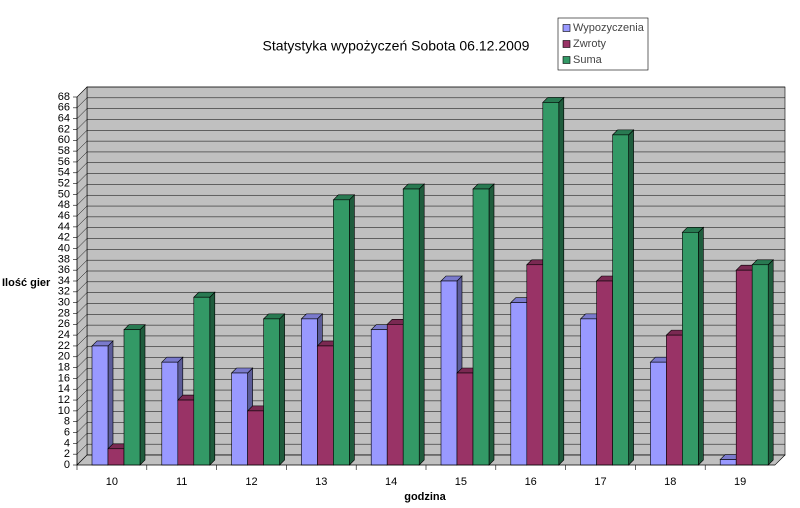  Describe the element at coordinates (64, 270) in the screenshot. I see `y-tick-label: 36` at that location.